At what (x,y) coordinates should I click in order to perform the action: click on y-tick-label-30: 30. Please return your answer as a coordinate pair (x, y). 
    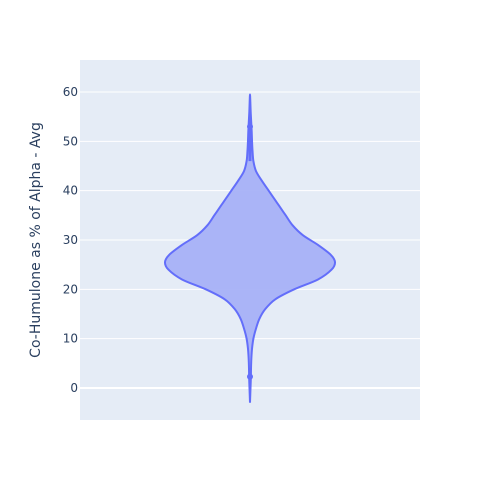
    Looking at the image, I should click on (70, 240).